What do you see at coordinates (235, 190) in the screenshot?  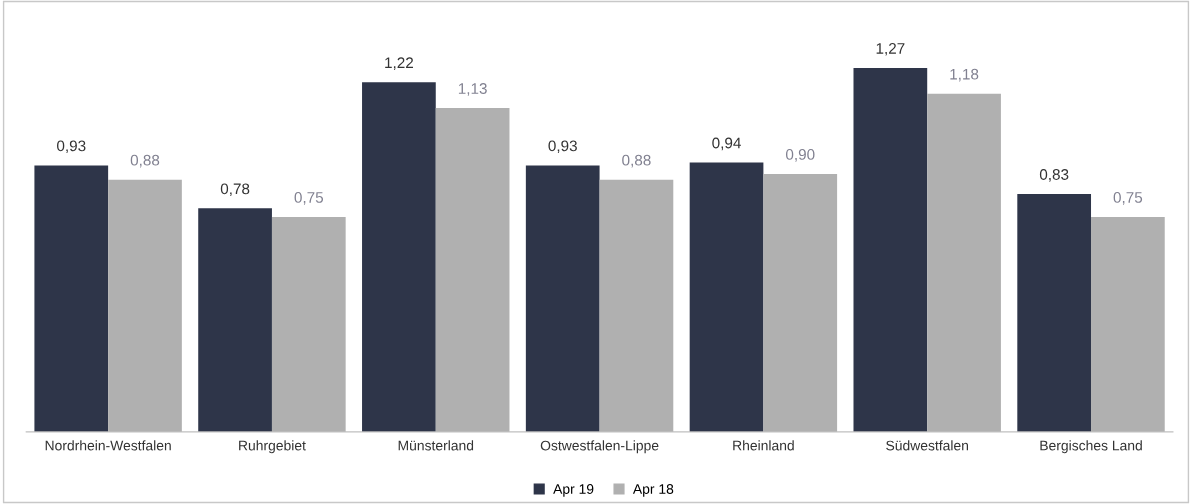 I see `data-label: 0,78` at bounding box center [235, 190].